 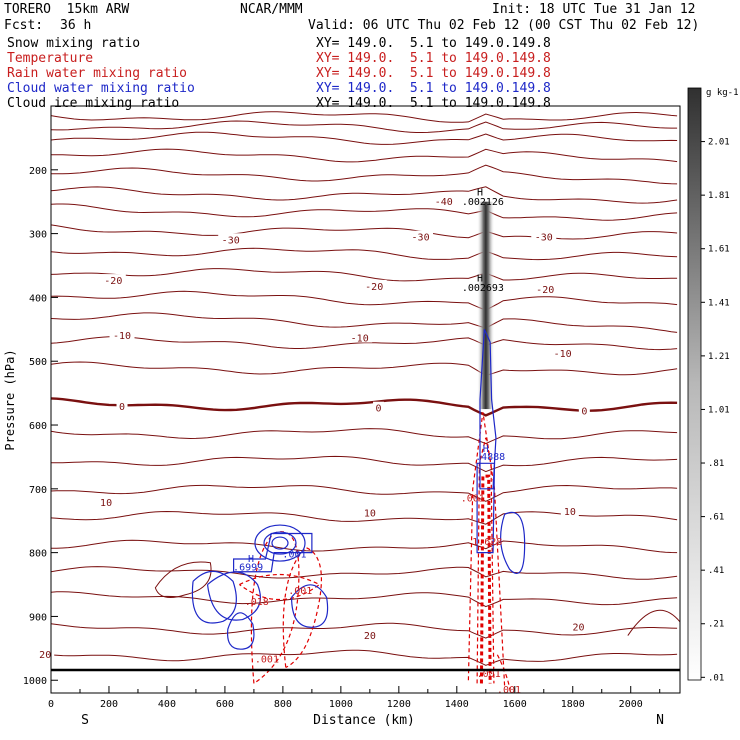 I want to click on y-tick-label: 400, so click(x=38, y=298).